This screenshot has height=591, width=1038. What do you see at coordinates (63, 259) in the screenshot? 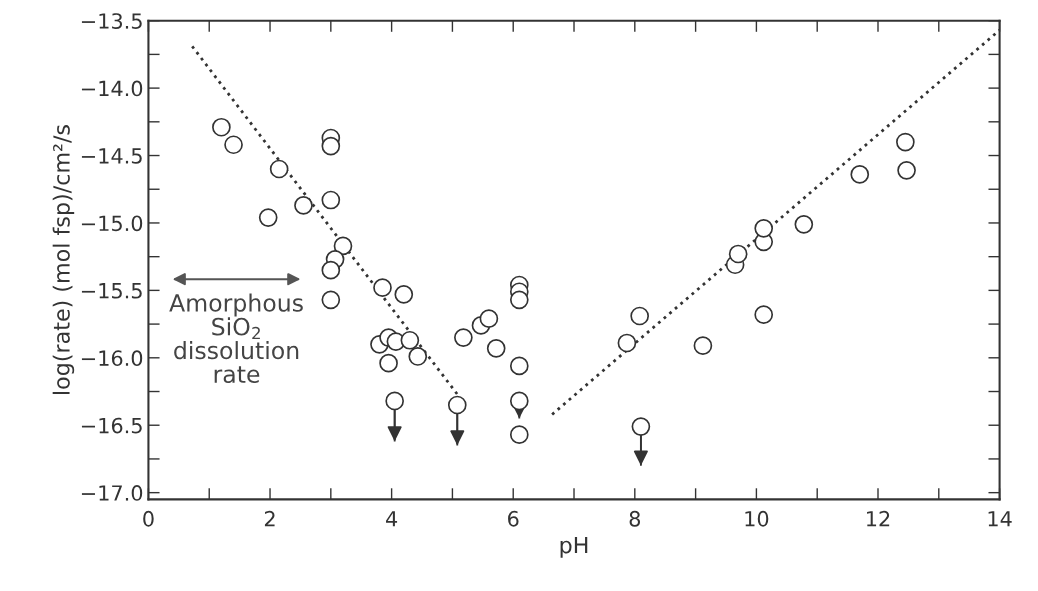
I see `y-axis-title: log(rate) (mol fsp)/cm²/s` at bounding box center [63, 259].